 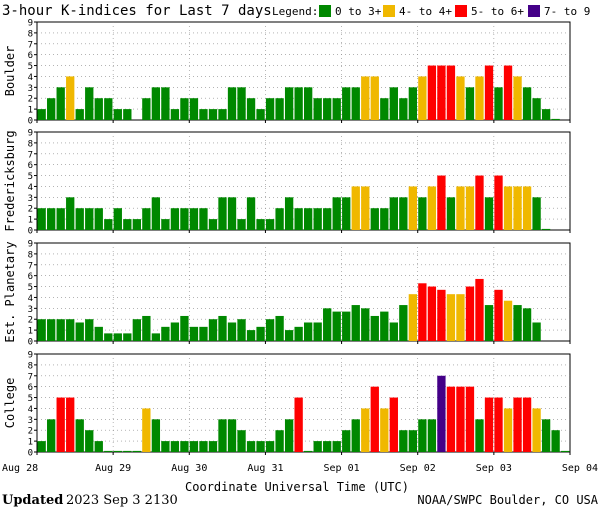 I want to click on y-tick-label: 8, so click(x=30, y=34).